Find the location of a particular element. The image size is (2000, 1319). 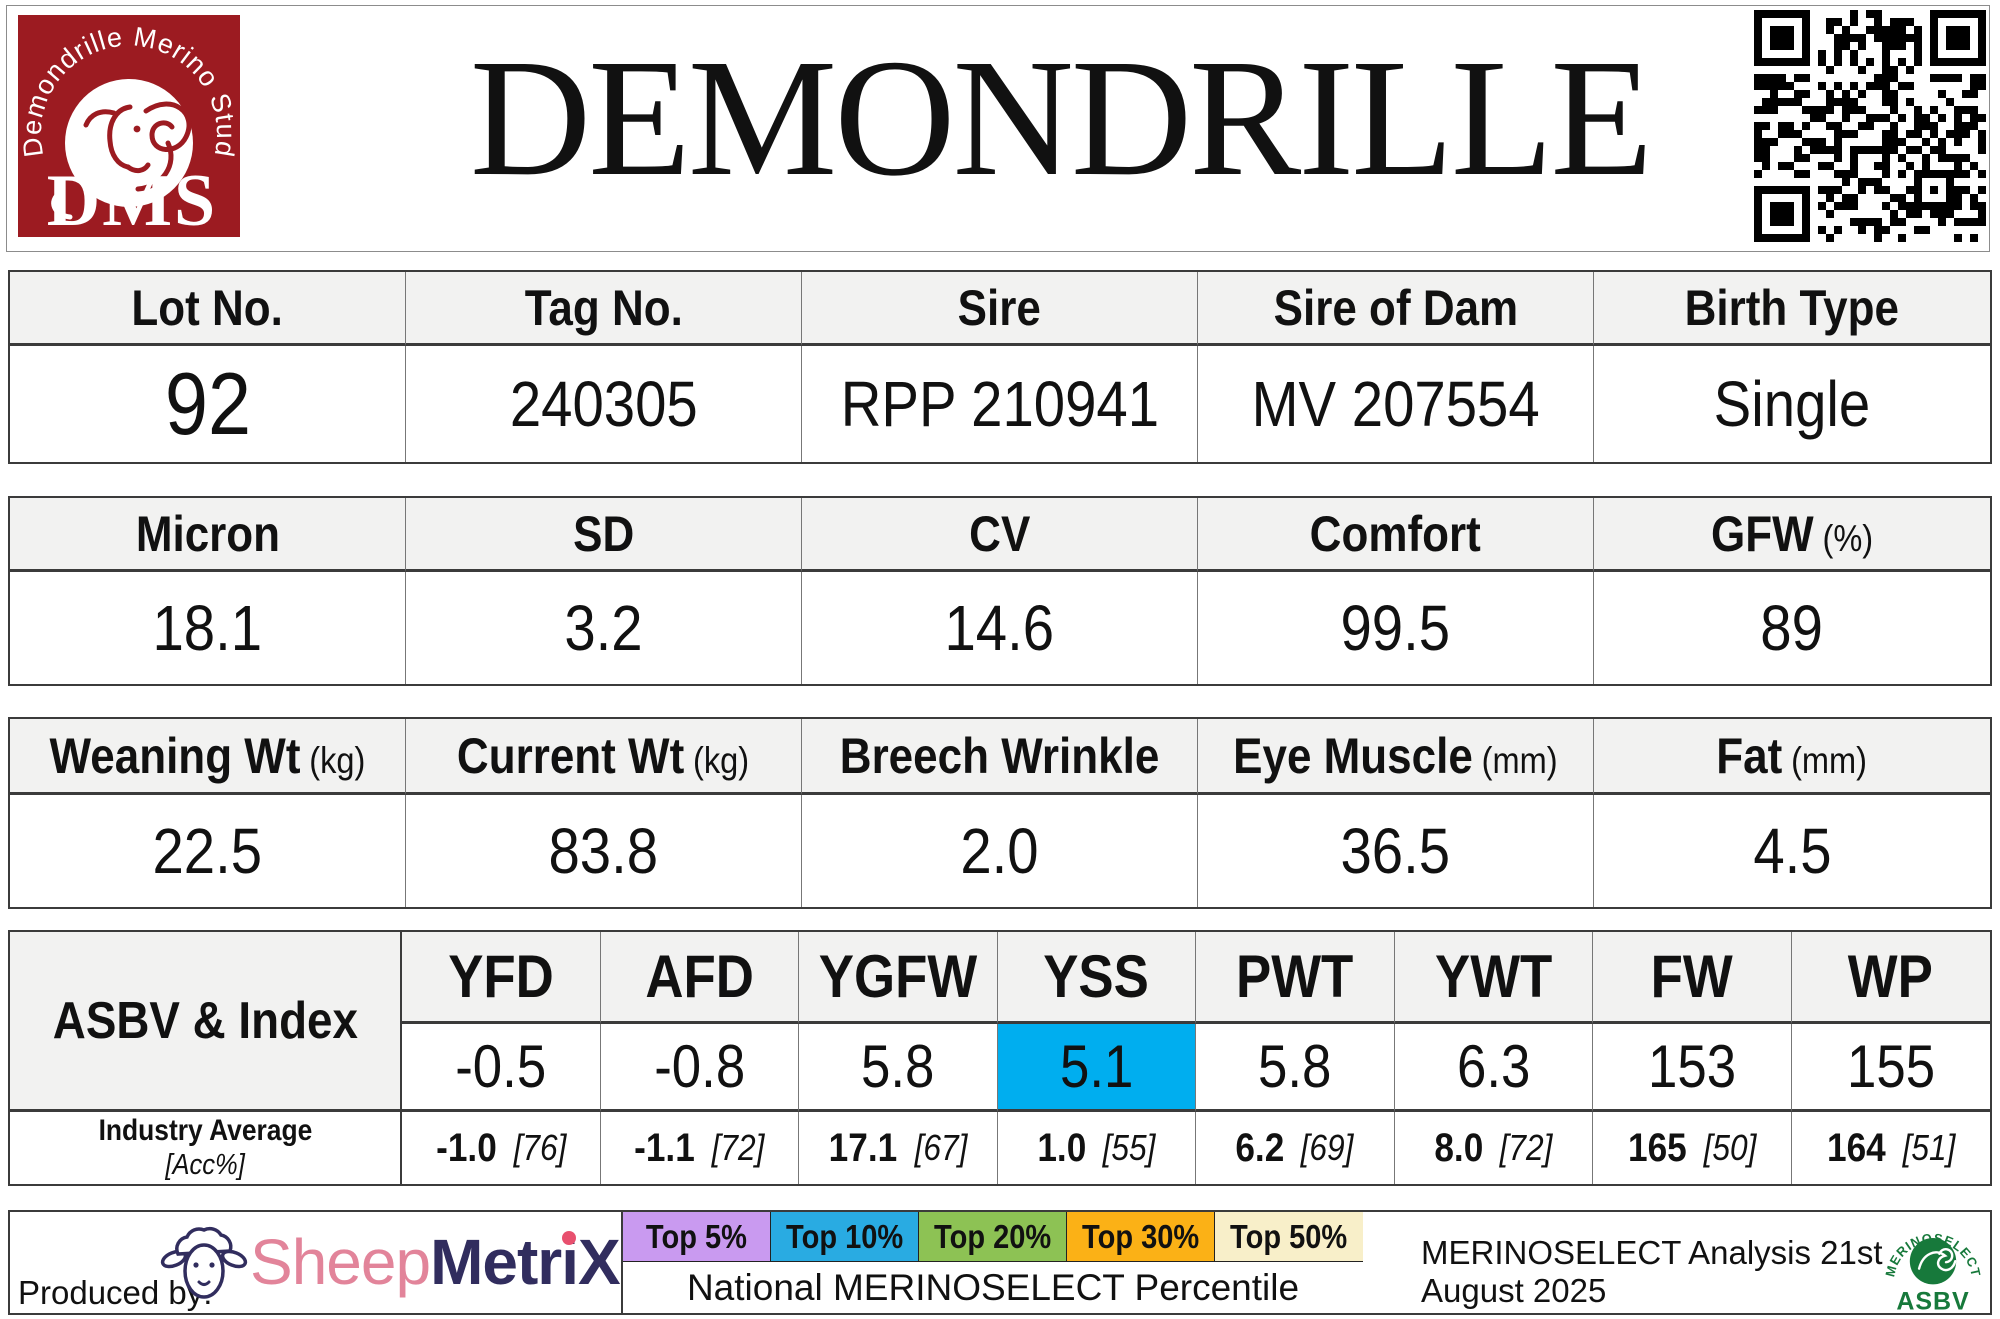

header-comfort: Comfort is located at coordinates (1396, 535).